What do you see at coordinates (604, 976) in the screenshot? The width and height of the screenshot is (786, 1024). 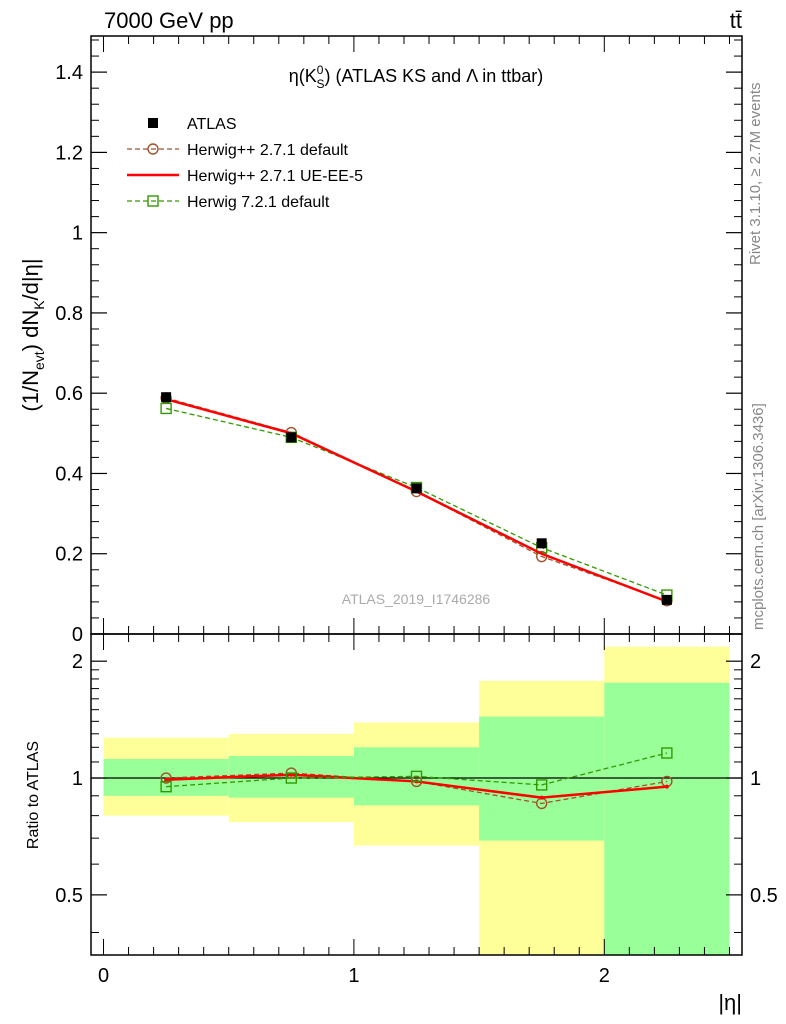 I see `x-tick-label-2: 2` at bounding box center [604, 976].